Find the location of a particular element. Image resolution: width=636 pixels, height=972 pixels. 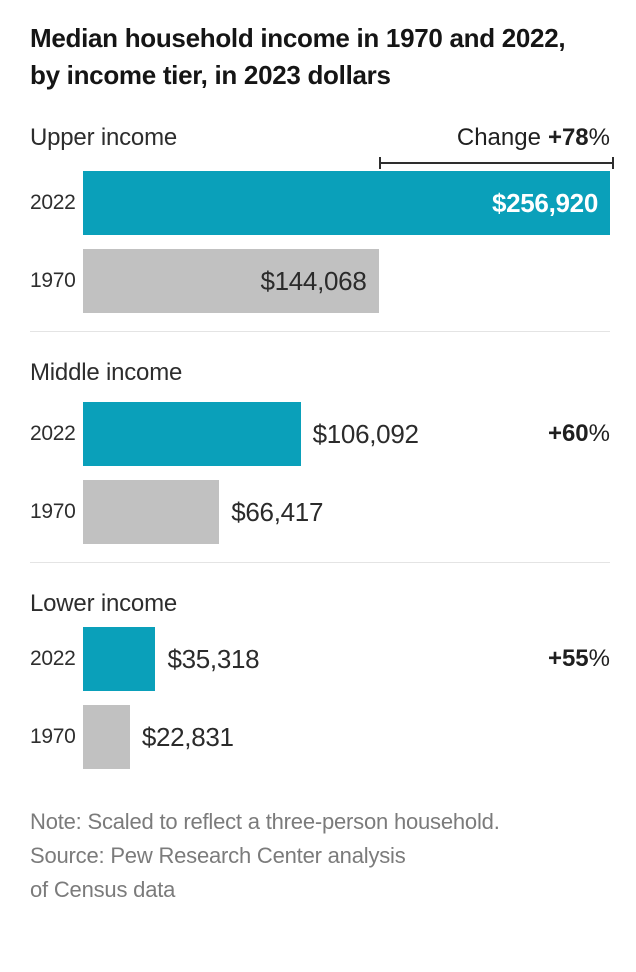

bar-area: $35,318 +55% is located at coordinates (346, 659).